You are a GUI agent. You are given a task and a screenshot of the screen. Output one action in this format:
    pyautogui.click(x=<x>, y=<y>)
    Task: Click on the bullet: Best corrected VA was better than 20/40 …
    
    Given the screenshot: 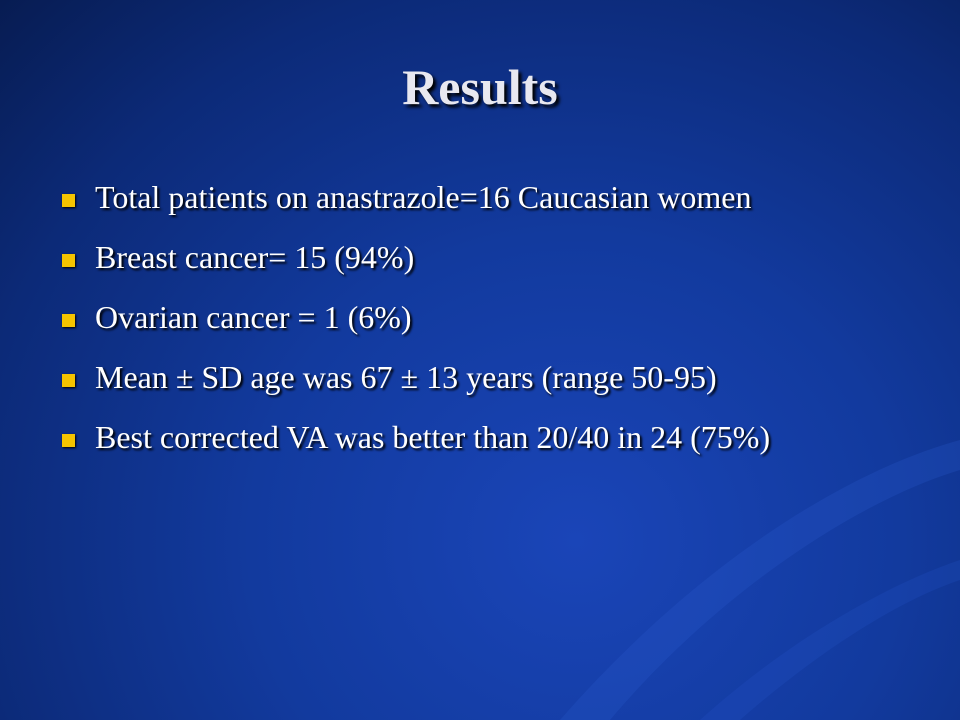 What is the action you would take?
    pyautogui.click(x=470, y=437)
    